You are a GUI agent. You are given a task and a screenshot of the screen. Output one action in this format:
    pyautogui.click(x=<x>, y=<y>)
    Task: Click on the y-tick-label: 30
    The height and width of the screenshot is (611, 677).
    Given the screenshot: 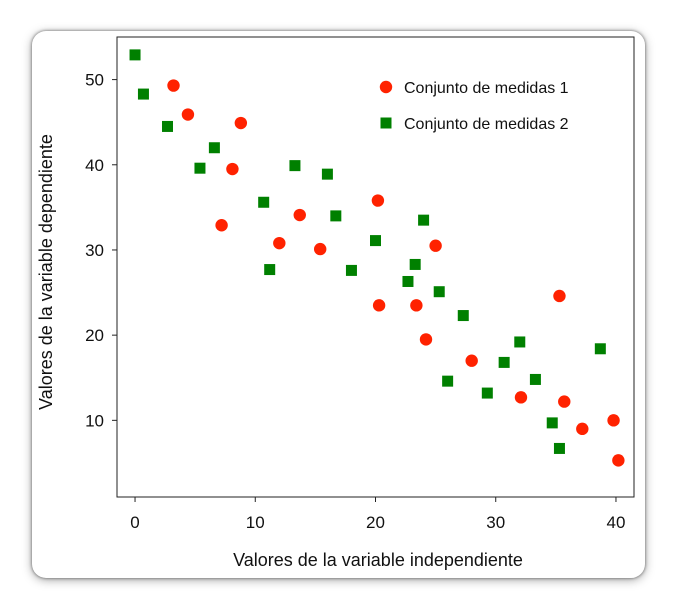 What is the action you would take?
    pyautogui.click(x=94, y=250)
    